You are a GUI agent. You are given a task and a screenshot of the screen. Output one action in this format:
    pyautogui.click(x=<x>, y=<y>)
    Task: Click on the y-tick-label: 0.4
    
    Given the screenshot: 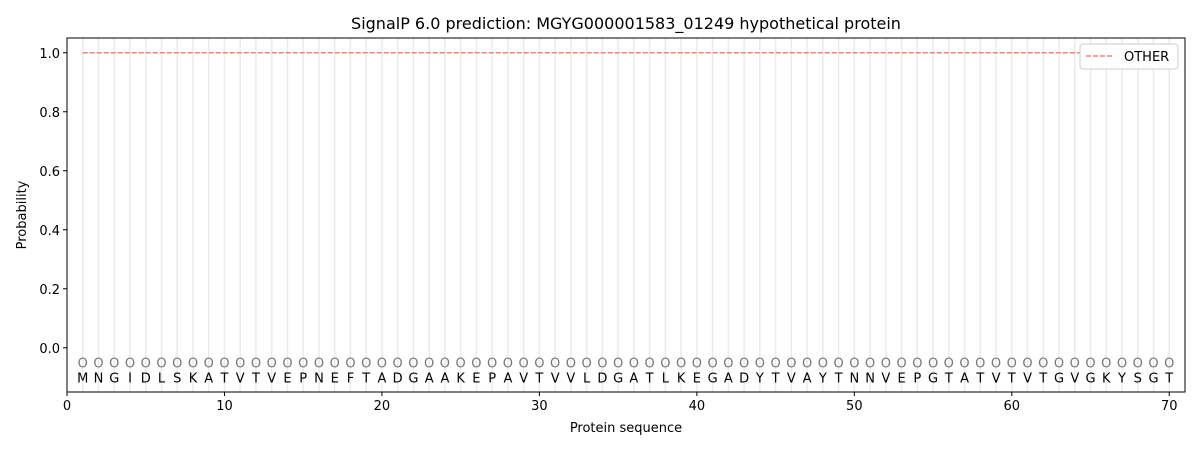 What is the action you would take?
    pyautogui.click(x=49, y=231)
    